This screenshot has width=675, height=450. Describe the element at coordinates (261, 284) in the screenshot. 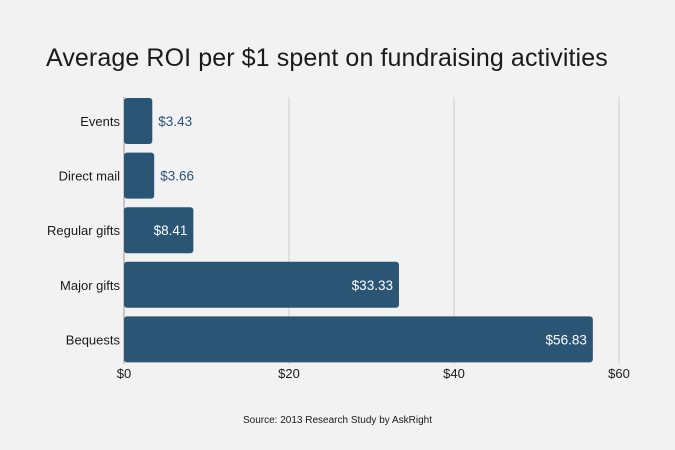

I see `bar-major-gifts` at that location.